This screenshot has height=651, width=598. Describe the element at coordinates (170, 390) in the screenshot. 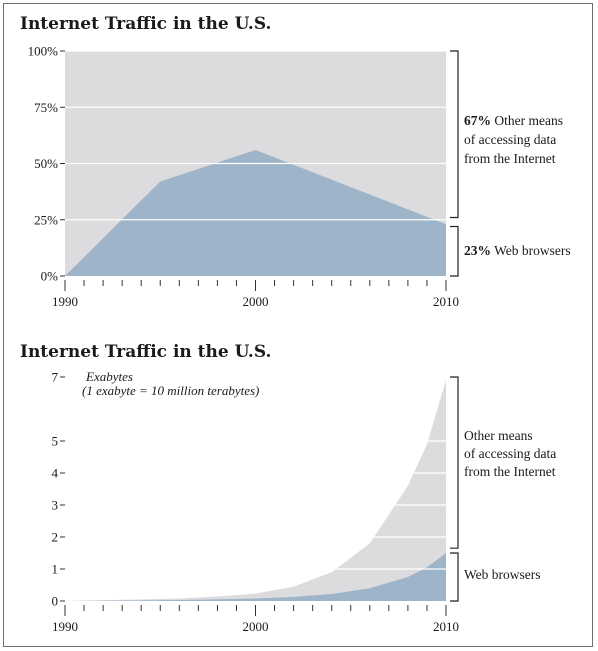

I see `chart-2-ylabel-note: (1 exabyte = 10 million terabytes)` at that location.